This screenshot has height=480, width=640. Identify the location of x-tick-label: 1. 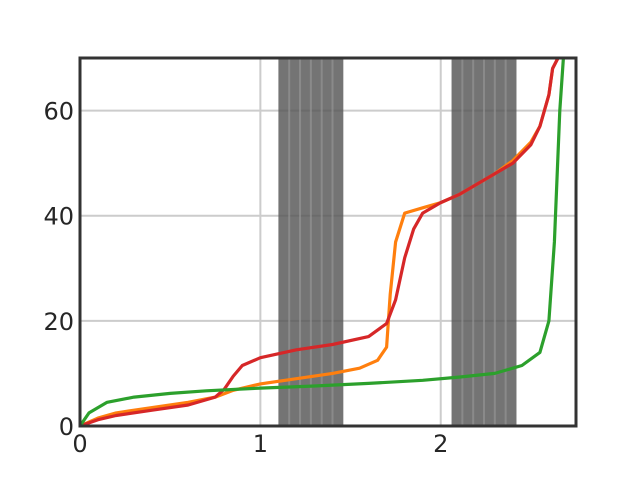
(260, 444).